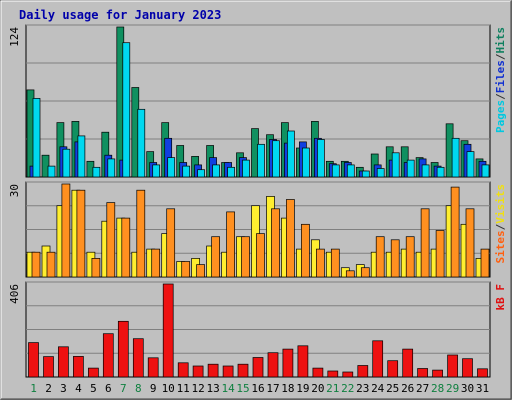  I want to click on series-label-part: Files, so click(500, 76).